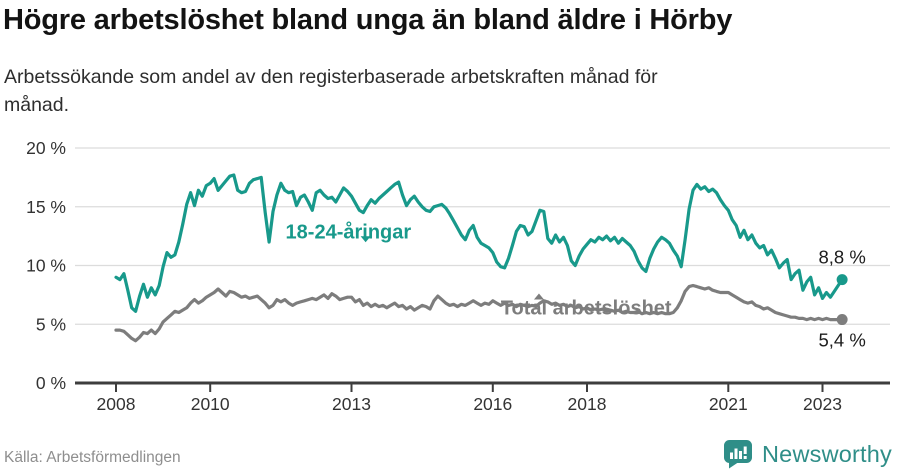  Describe the element at coordinates (538, 296) in the screenshot. I see `series-label-caret-total` at that location.